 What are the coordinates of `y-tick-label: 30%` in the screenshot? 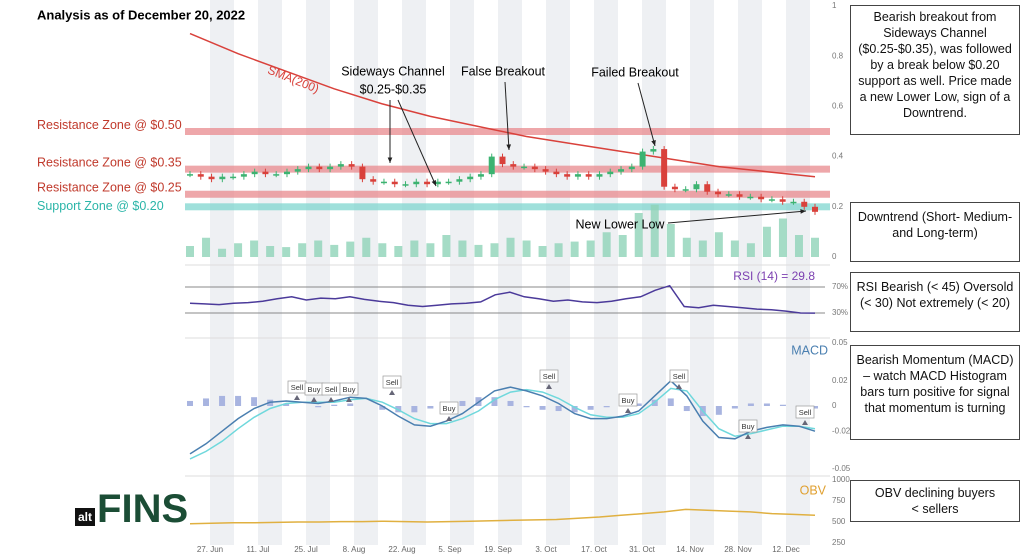 It's located at (840, 312).